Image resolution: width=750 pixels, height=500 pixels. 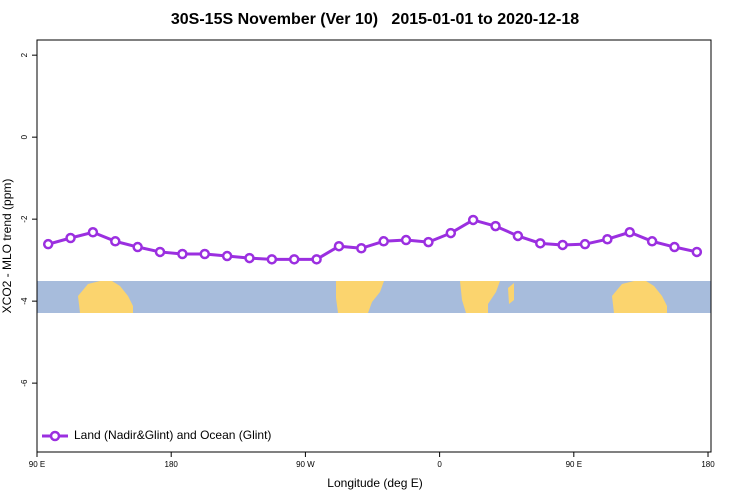 I want to click on series-line, so click(x=372, y=239).